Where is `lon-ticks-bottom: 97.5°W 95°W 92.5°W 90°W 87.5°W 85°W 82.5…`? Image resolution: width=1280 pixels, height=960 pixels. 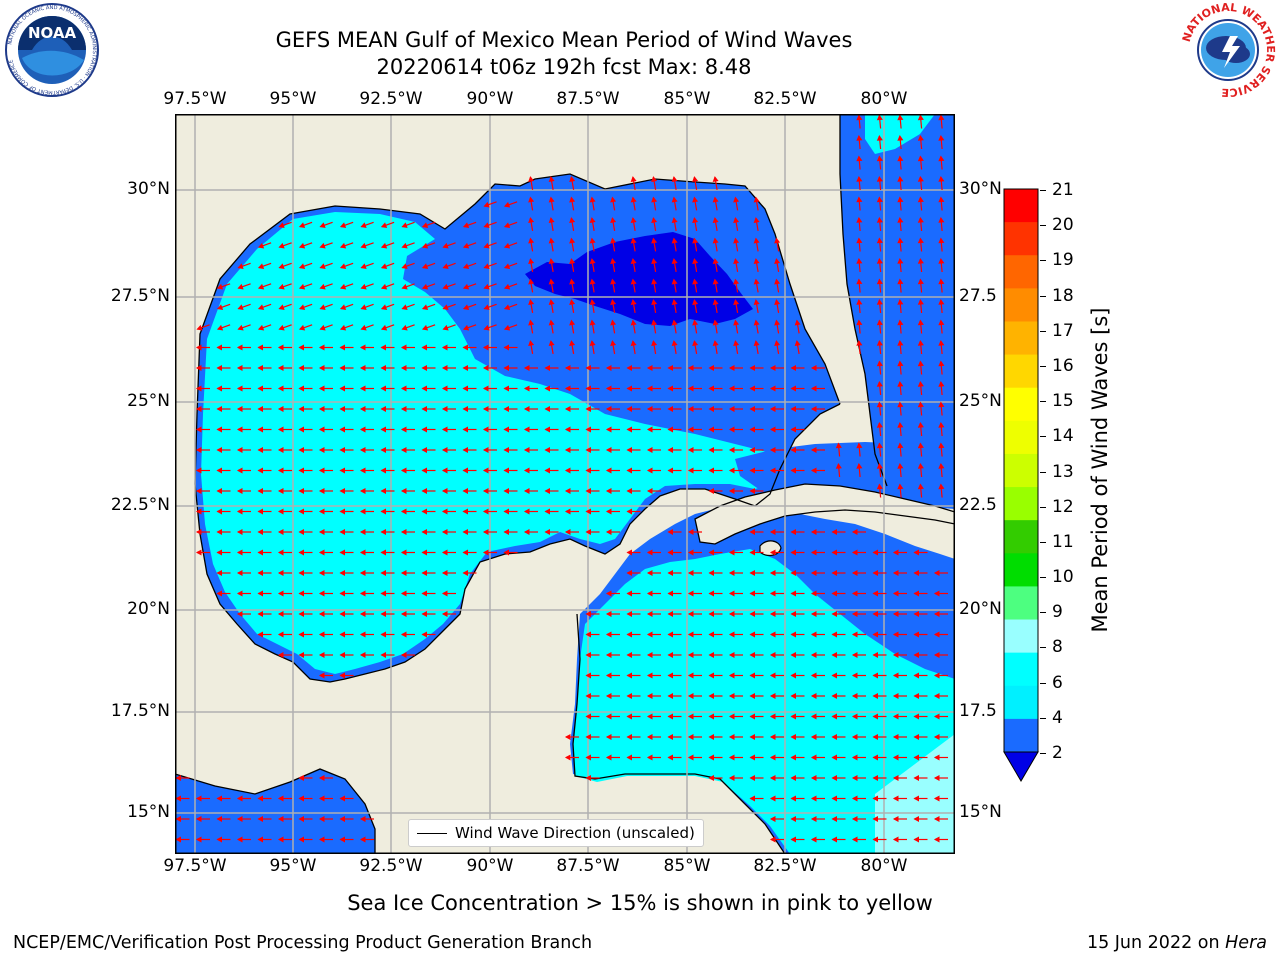
lon-ticks-bottom: 97.5°W 95°W 92.5°W 90°W 87.5°W 85°W 82.5… is located at coordinates (640, 867).